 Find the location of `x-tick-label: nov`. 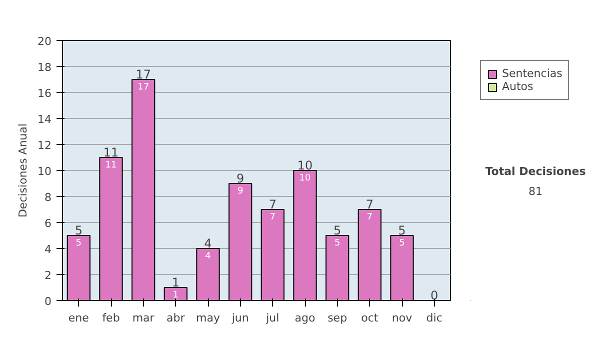

x-tick-label: nov is located at coordinates (402, 318).